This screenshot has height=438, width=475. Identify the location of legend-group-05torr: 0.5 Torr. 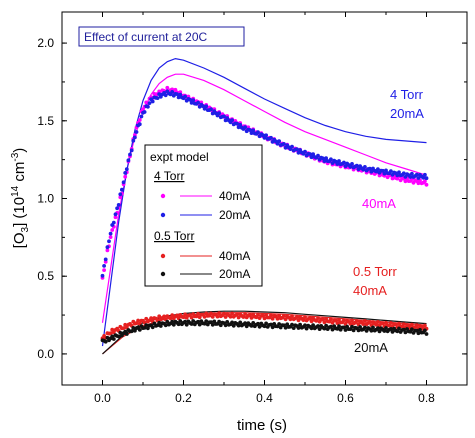
(174, 236).